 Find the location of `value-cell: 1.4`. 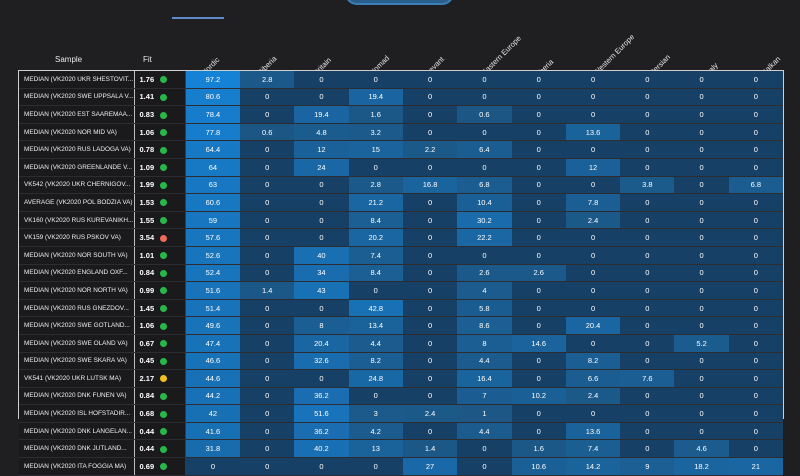

value-cell: 1.4 is located at coordinates (430, 449).